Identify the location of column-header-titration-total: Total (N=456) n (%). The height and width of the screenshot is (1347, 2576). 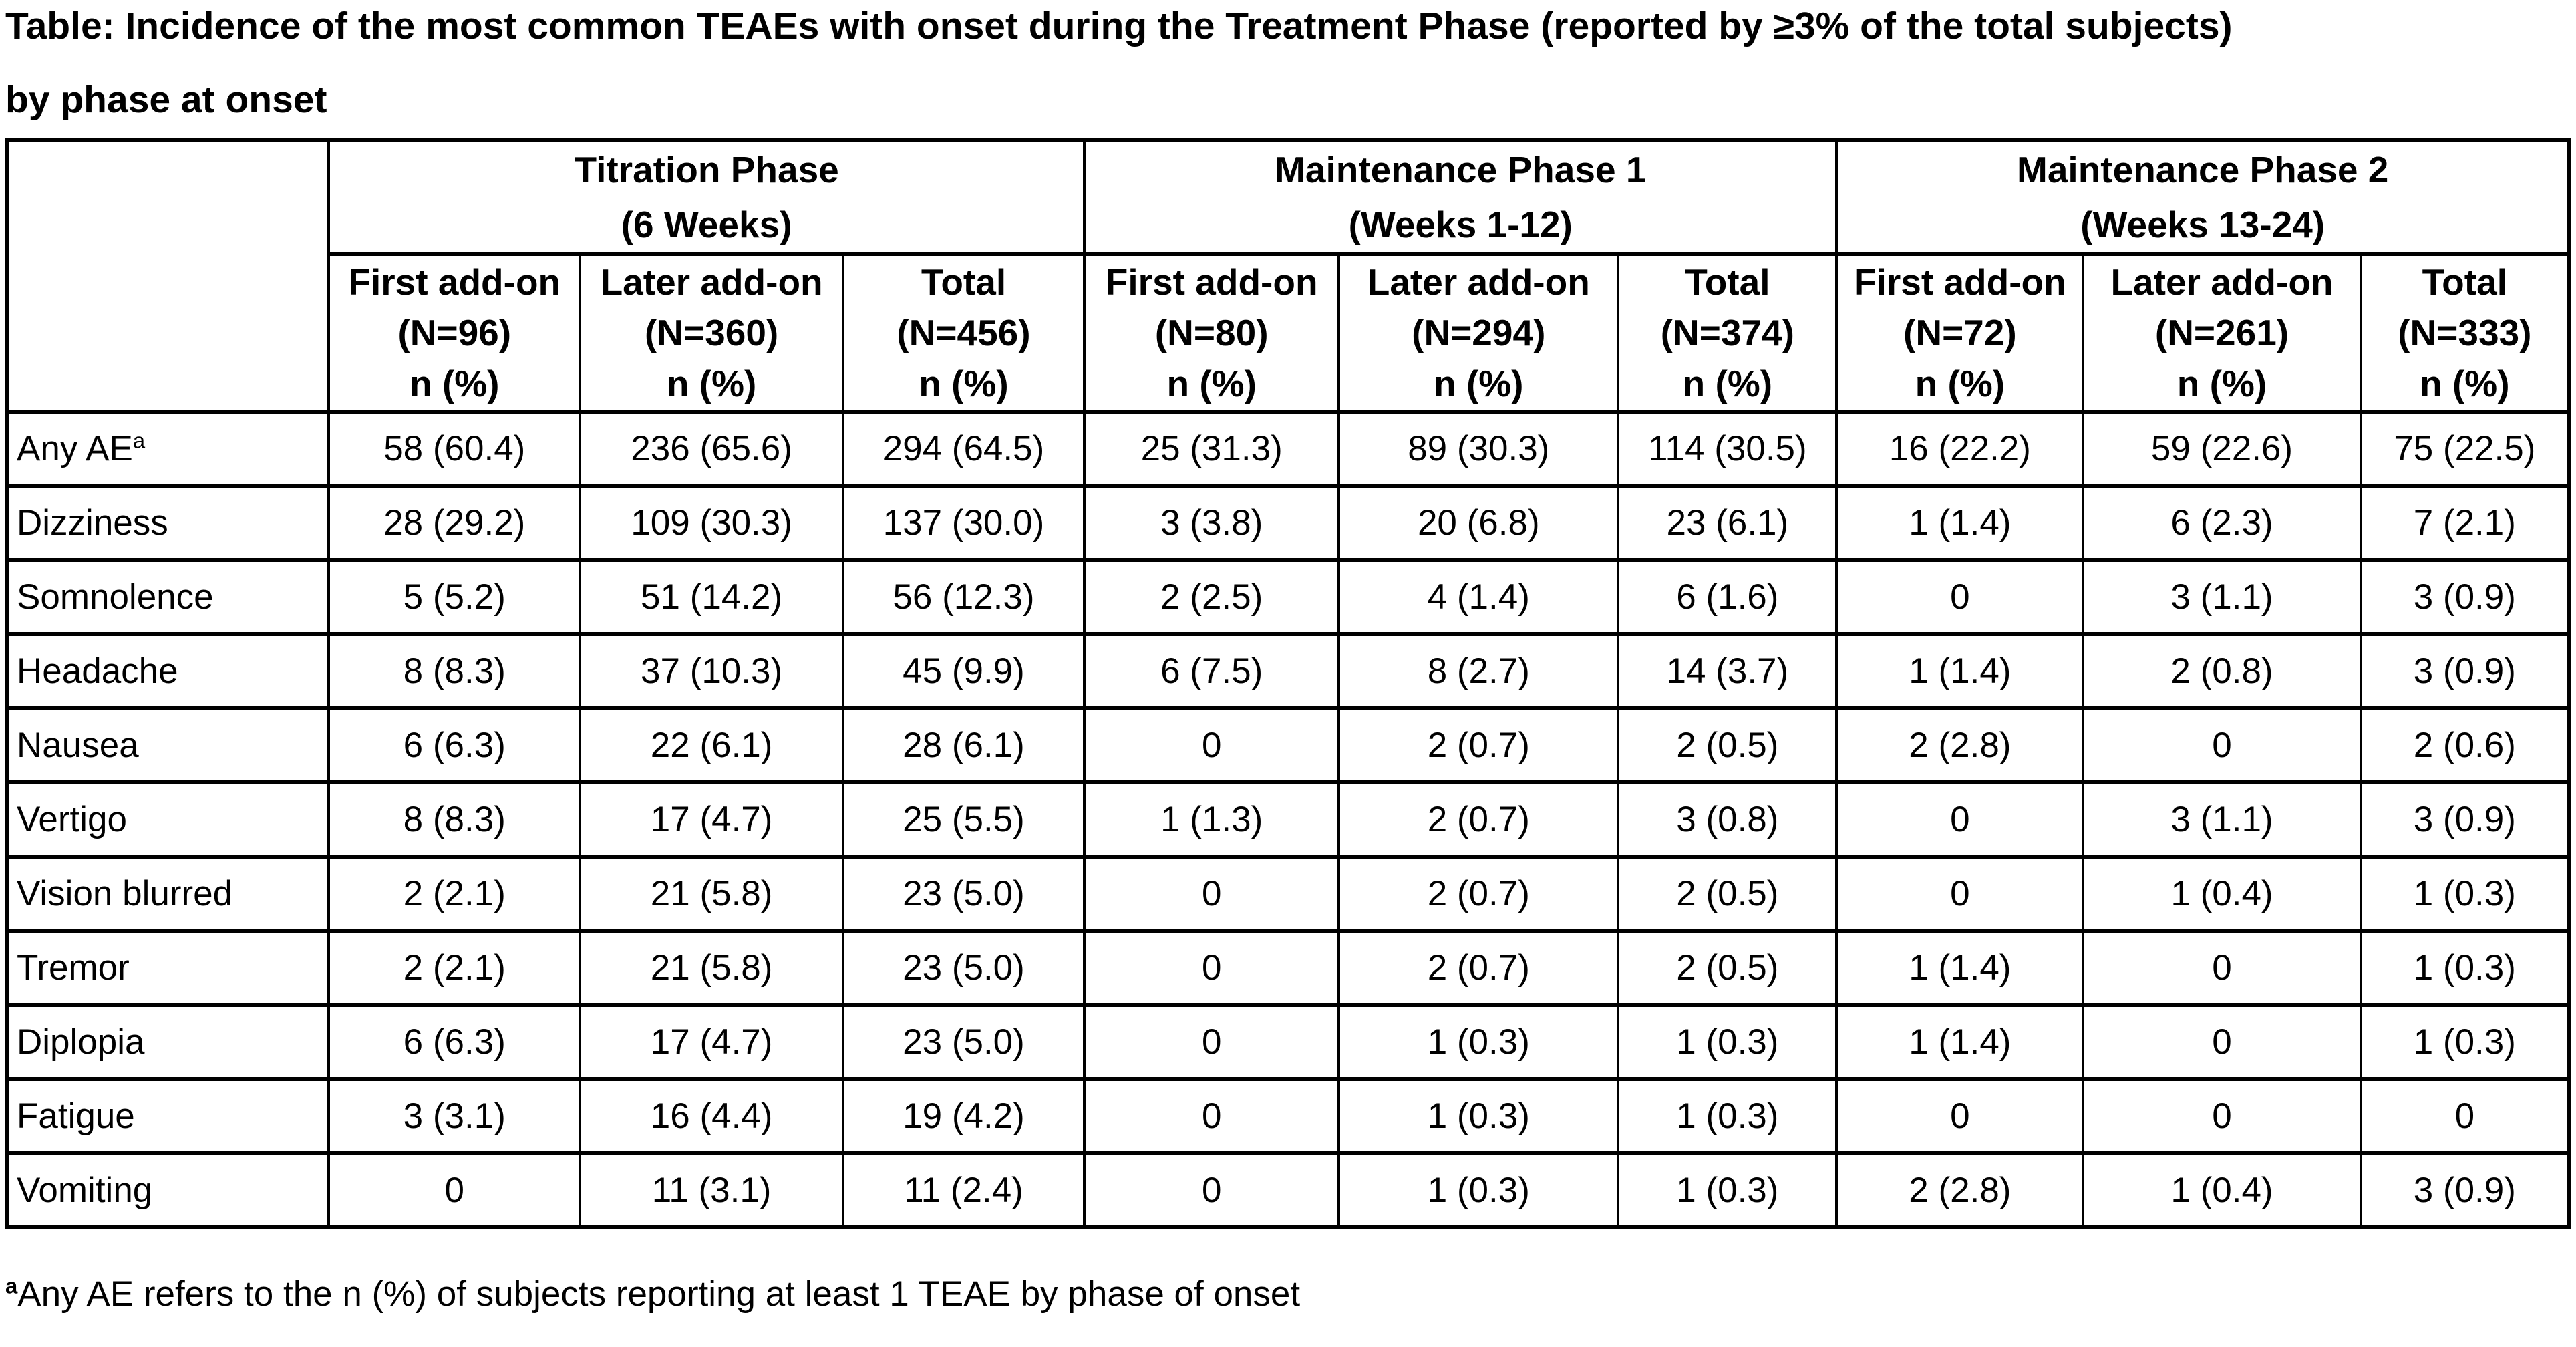
(963, 333).